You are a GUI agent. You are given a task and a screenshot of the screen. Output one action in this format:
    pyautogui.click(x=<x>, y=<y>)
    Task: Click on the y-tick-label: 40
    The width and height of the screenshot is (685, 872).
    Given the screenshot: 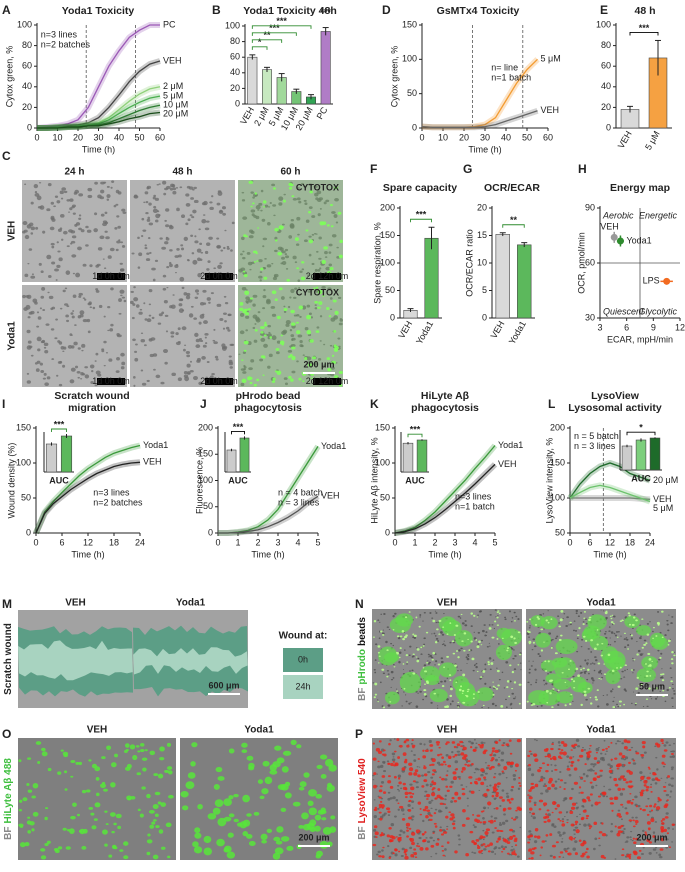 What is the action you would take?
    pyautogui.click(x=27, y=86)
    